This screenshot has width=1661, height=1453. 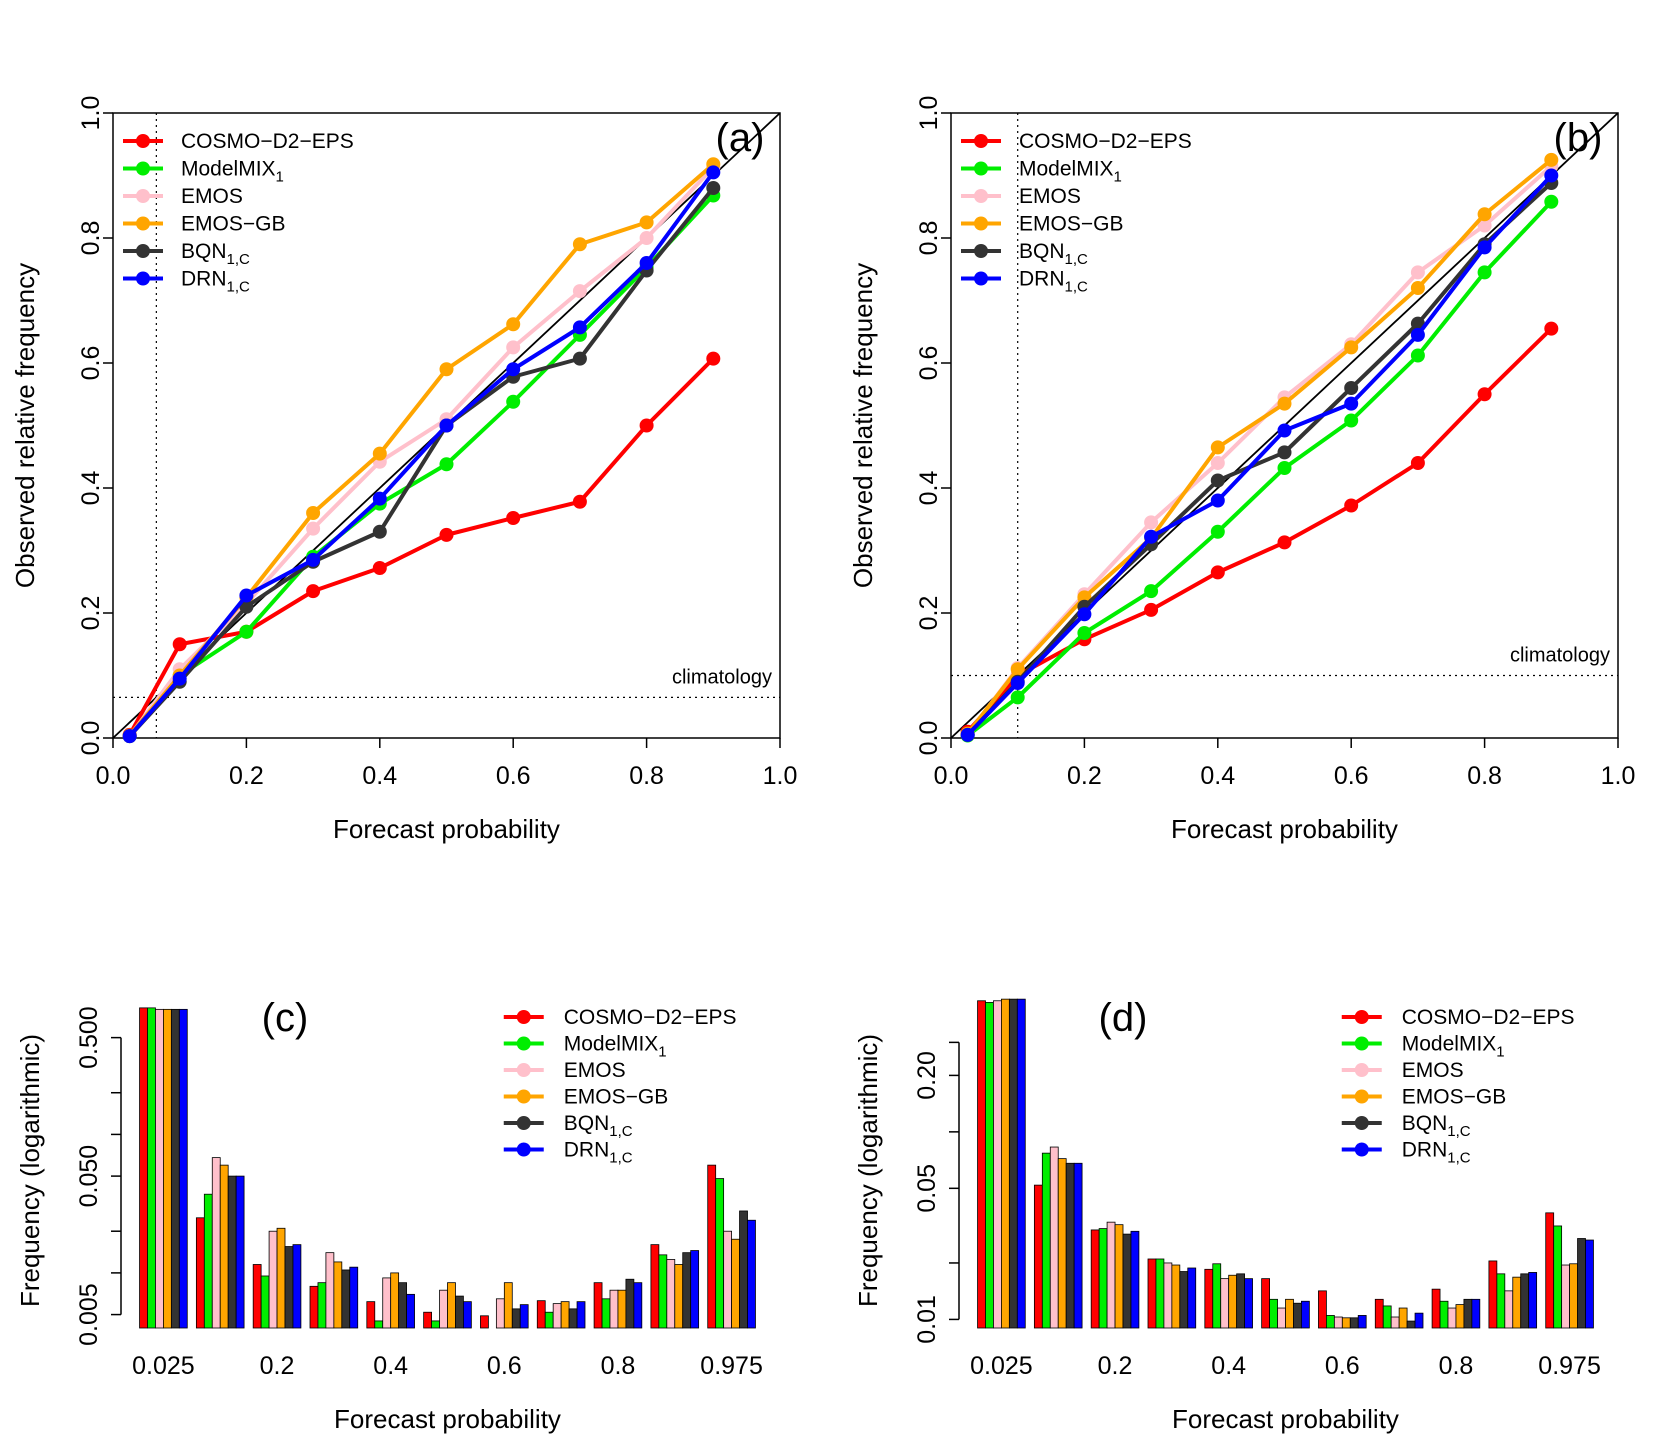 I want to click on legend-label-ModelMIX1: ModelMIX1, so click(x=1453, y=1047).